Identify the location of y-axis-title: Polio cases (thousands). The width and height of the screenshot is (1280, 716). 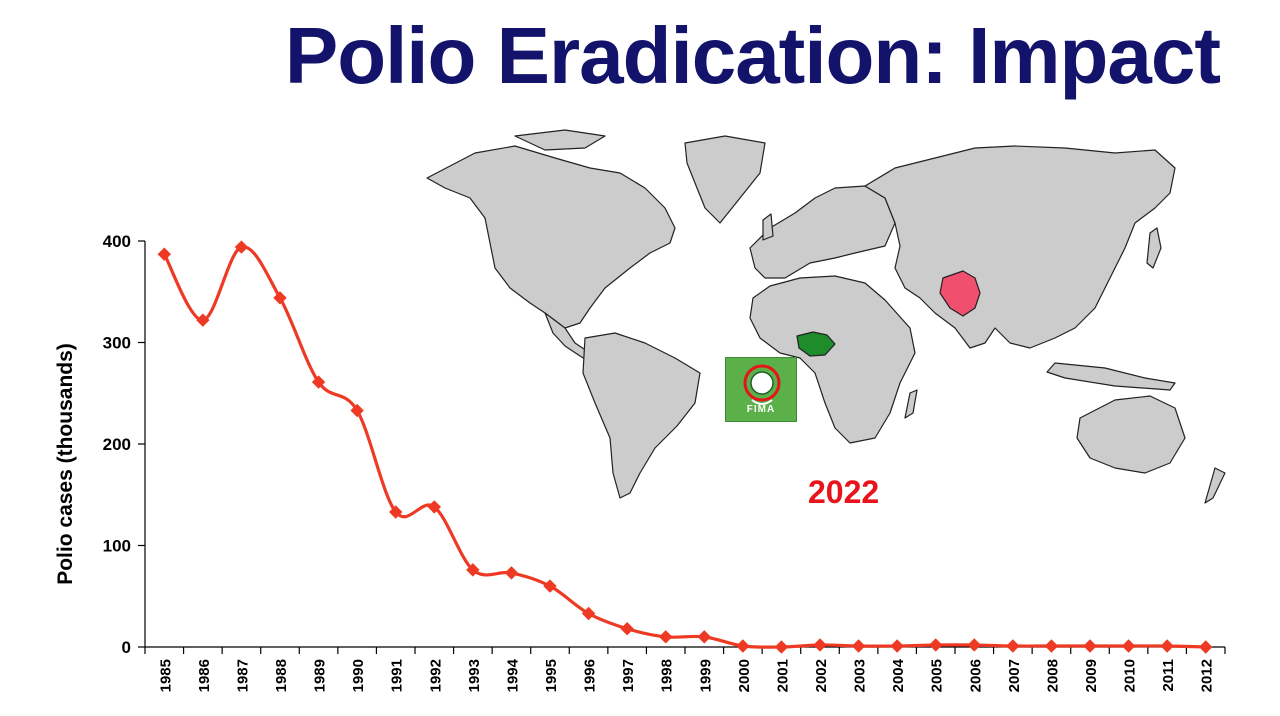
(65, 464).